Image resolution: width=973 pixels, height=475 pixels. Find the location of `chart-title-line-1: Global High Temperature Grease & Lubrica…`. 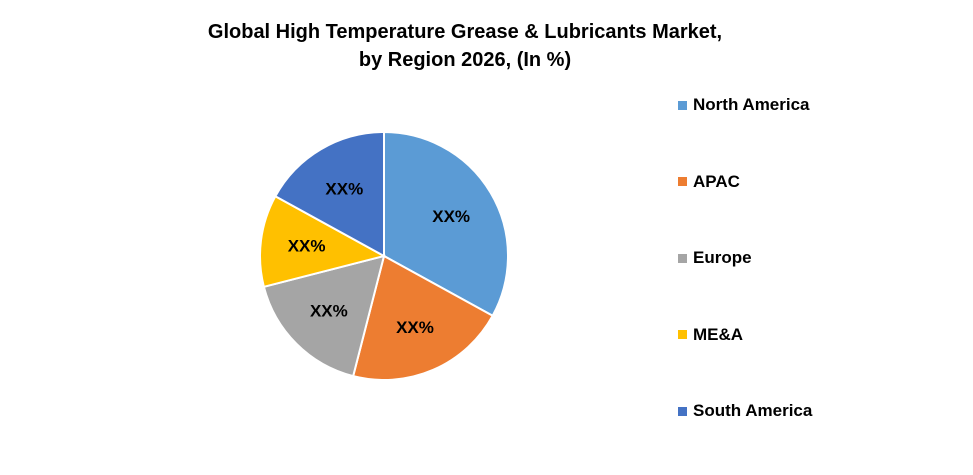

chart-title-line-1: Global High Temperature Grease & Lubrica… is located at coordinates (465, 32).